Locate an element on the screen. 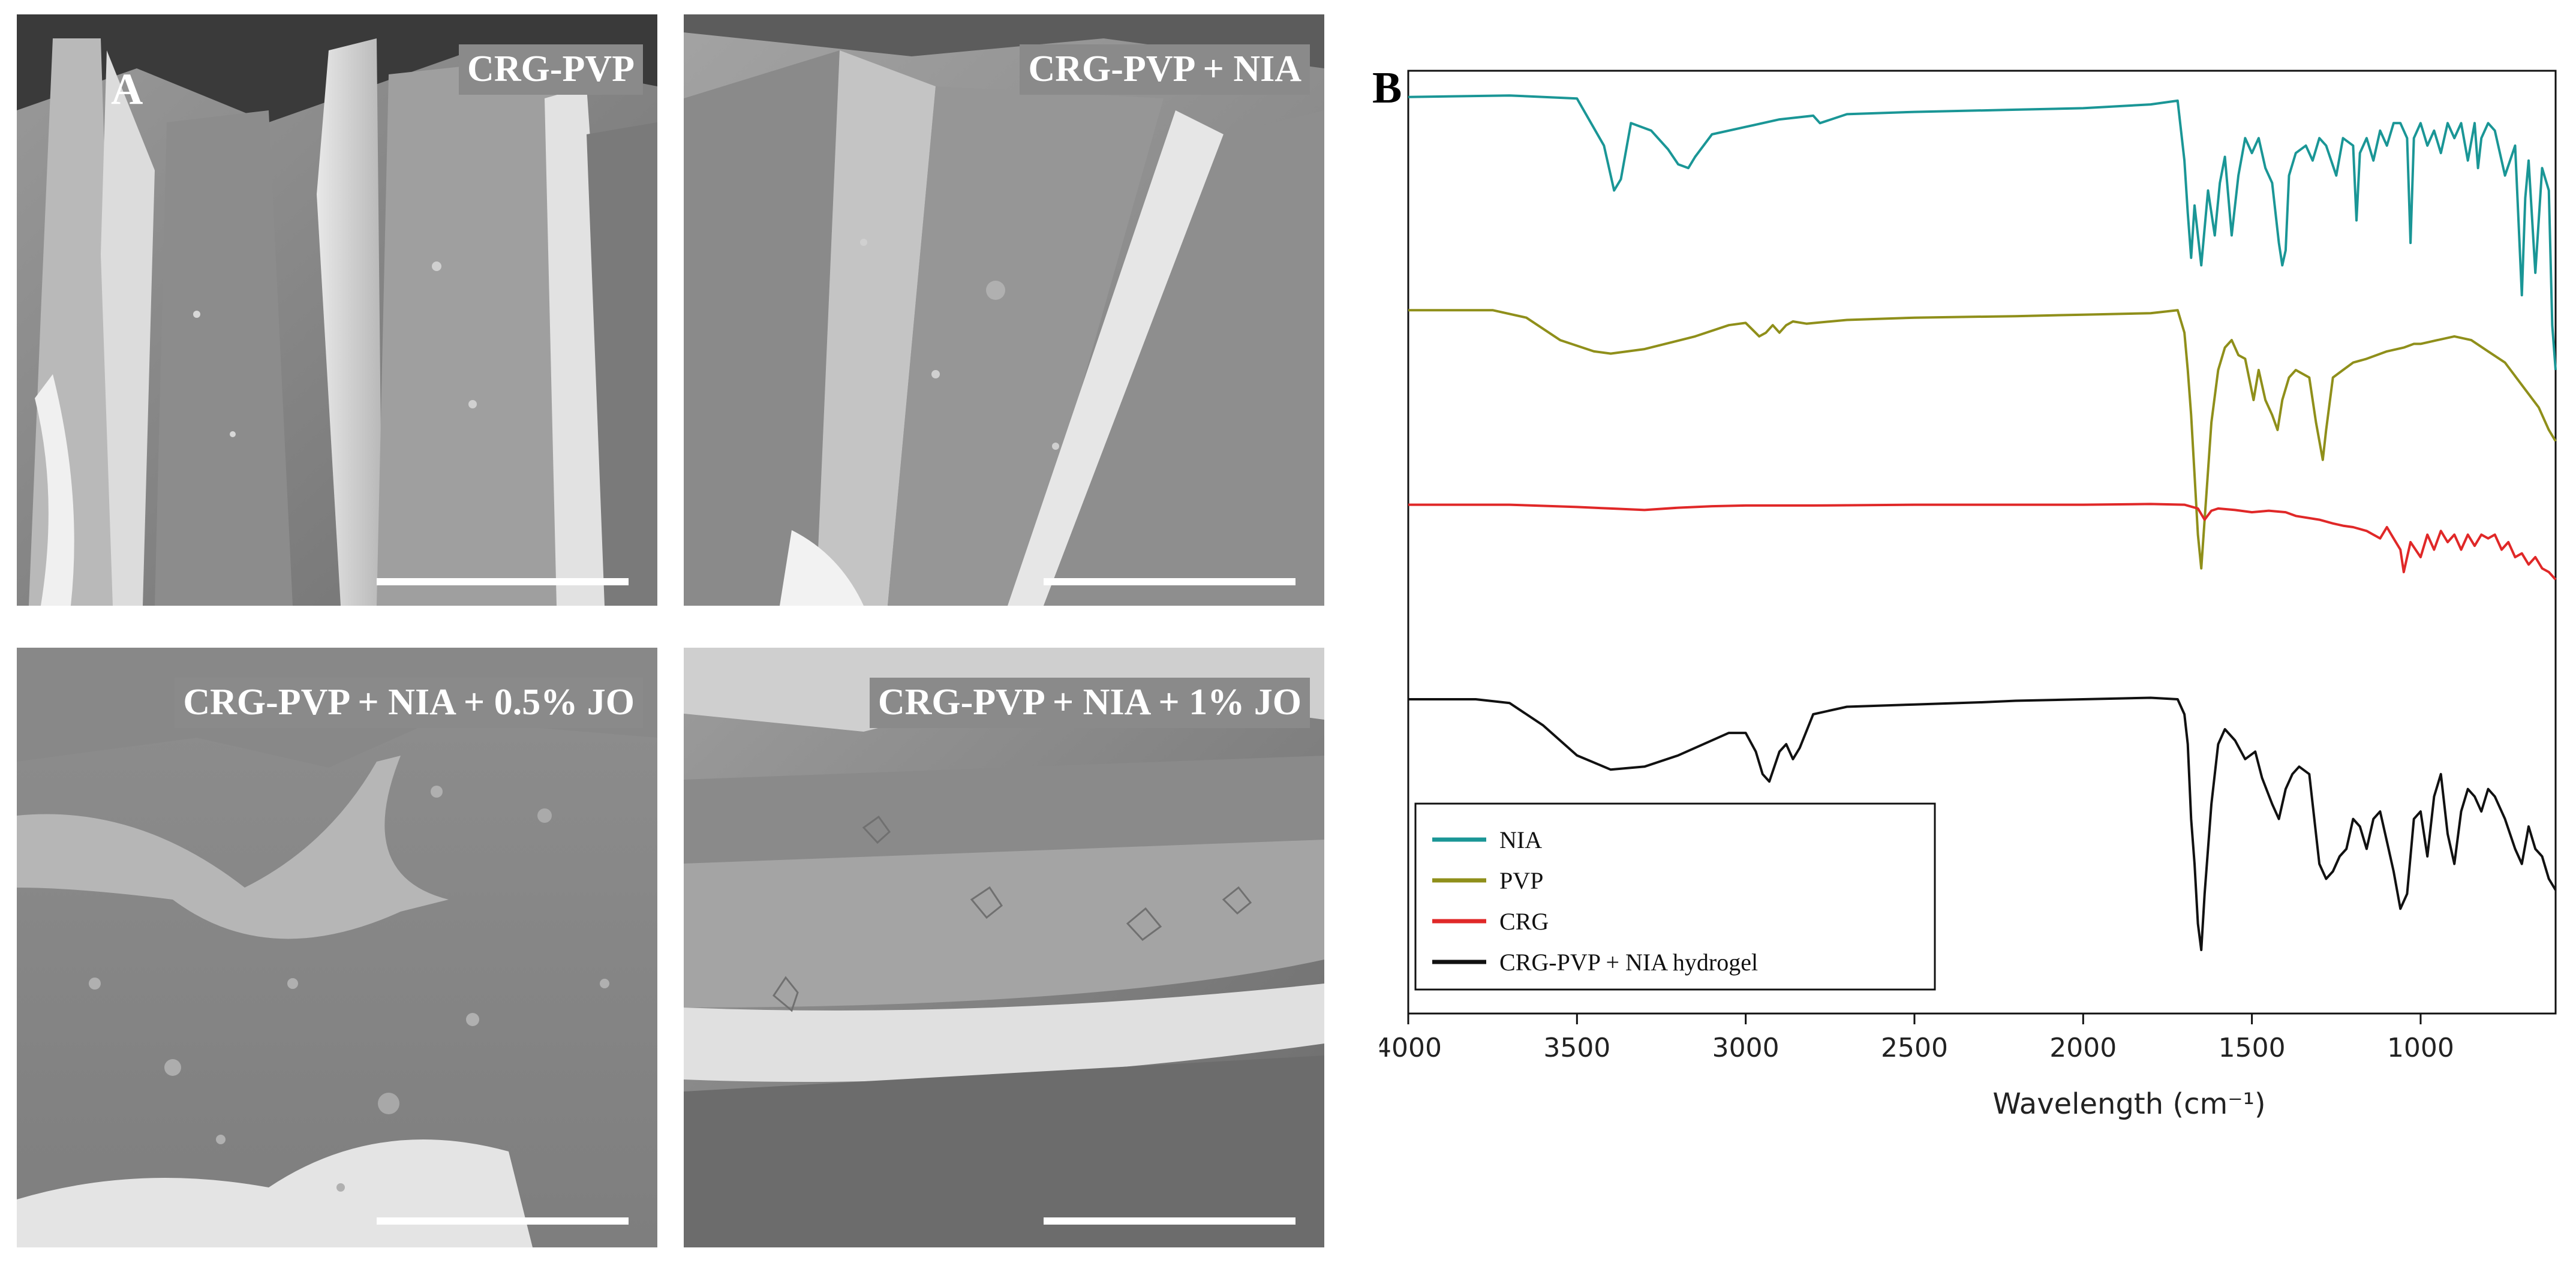  legend: NIA PVP CRG CRG-PVP + NIA hydrogel is located at coordinates (1675, 897).